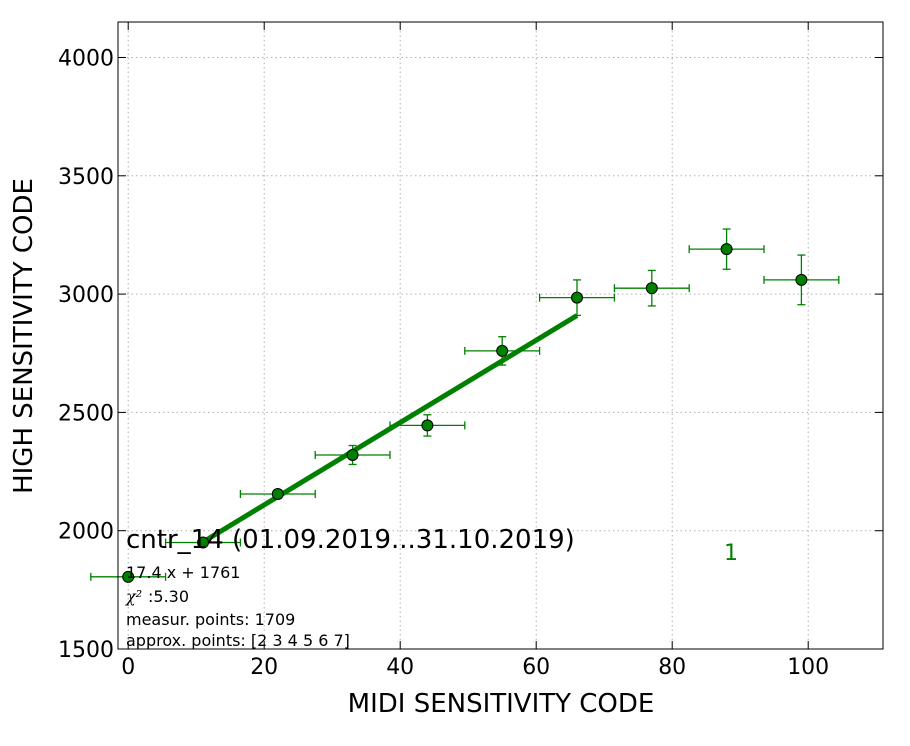 Image resolution: width=910 pixels, height=746 pixels. Describe the element at coordinates (183, 572) in the screenshot. I see `fit-equation: 17.4 x + 1761` at that location.